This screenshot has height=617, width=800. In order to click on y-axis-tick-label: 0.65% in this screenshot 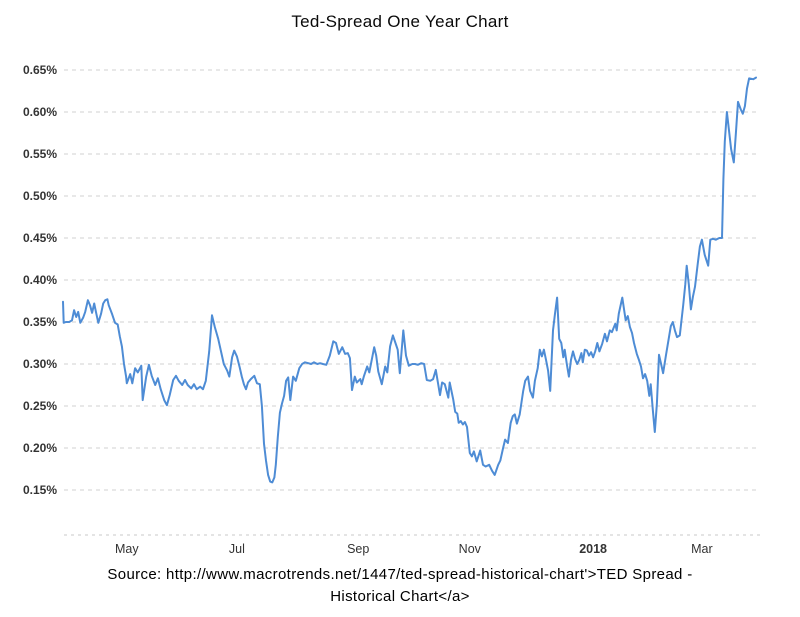, I will do `click(40, 70)`.